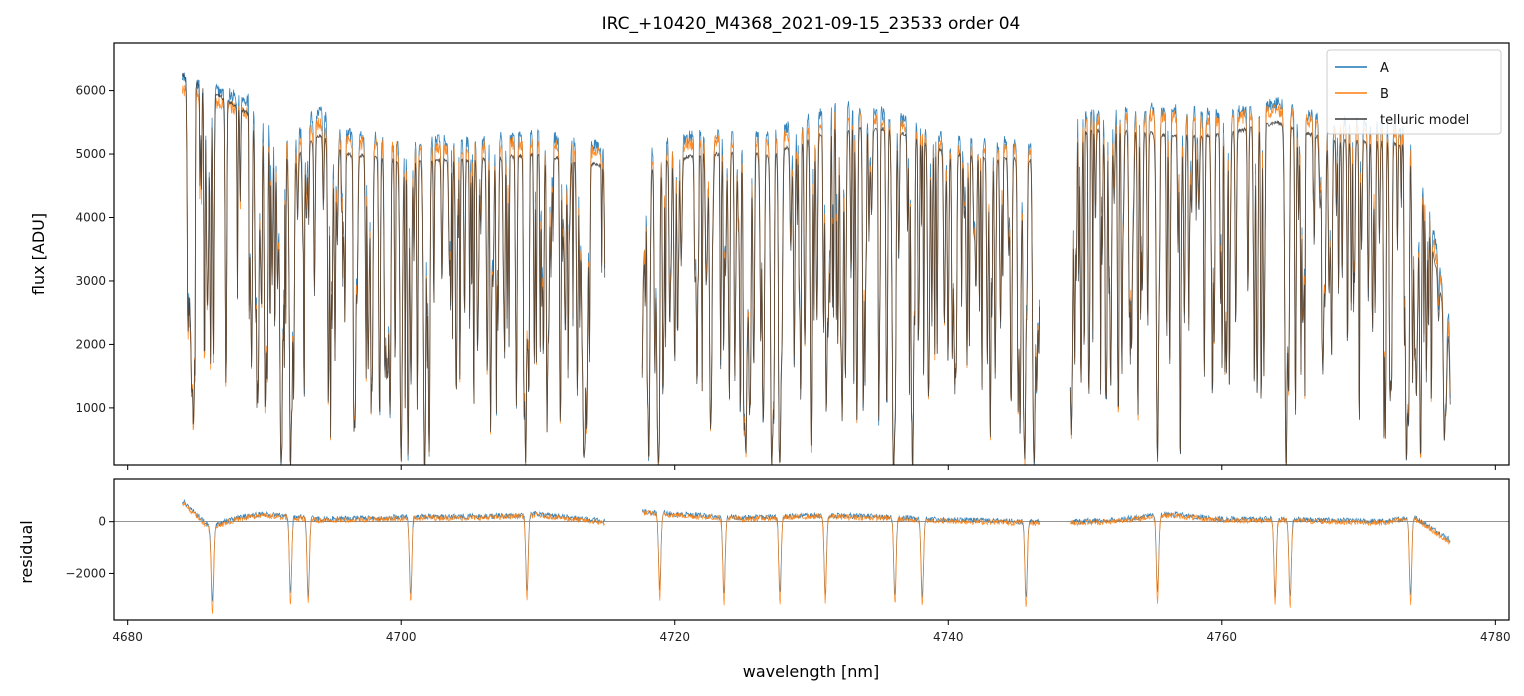 This screenshot has width=1524, height=696. I want to click on residual-y-tick-label: 0, so click(102, 522).